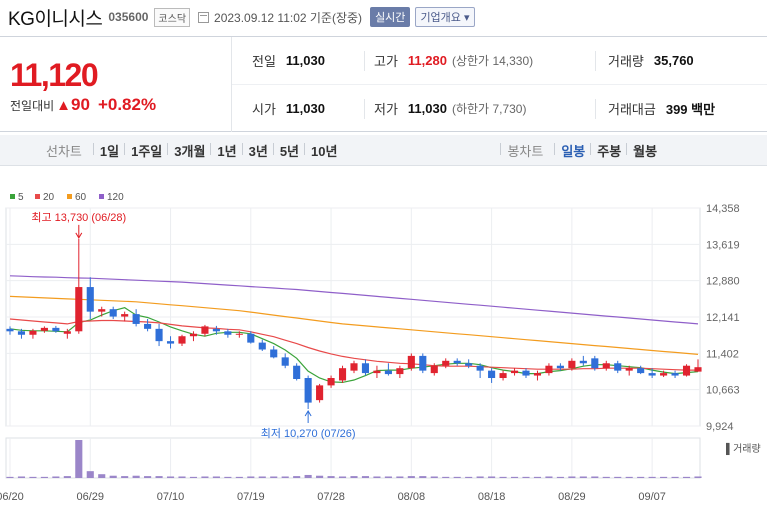 Image resolution: width=767 pixels, height=516 pixels. What do you see at coordinates (427, 108) in the screenshot?
I see `low-value: 11,030` at bounding box center [427, 108].